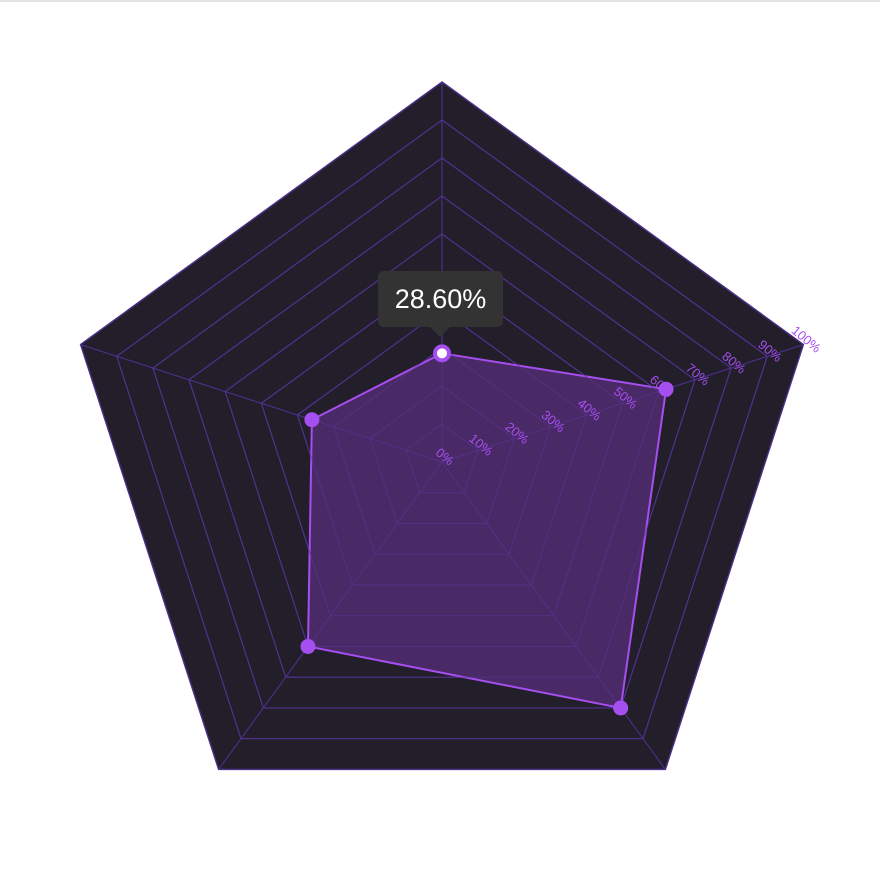 The width and height of the screenshot is (880, 880). Describe the element at coordinates (442, 353) in the screenshot. I see `data-point-active` at that location.